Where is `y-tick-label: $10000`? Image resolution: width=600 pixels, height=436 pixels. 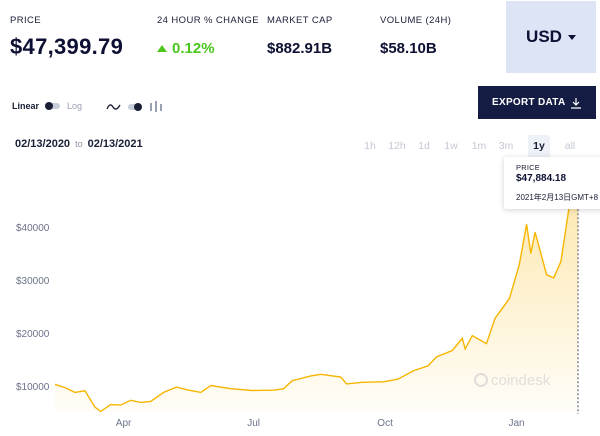
y-tick-label: $10000 is located at coordinates (33, 387).